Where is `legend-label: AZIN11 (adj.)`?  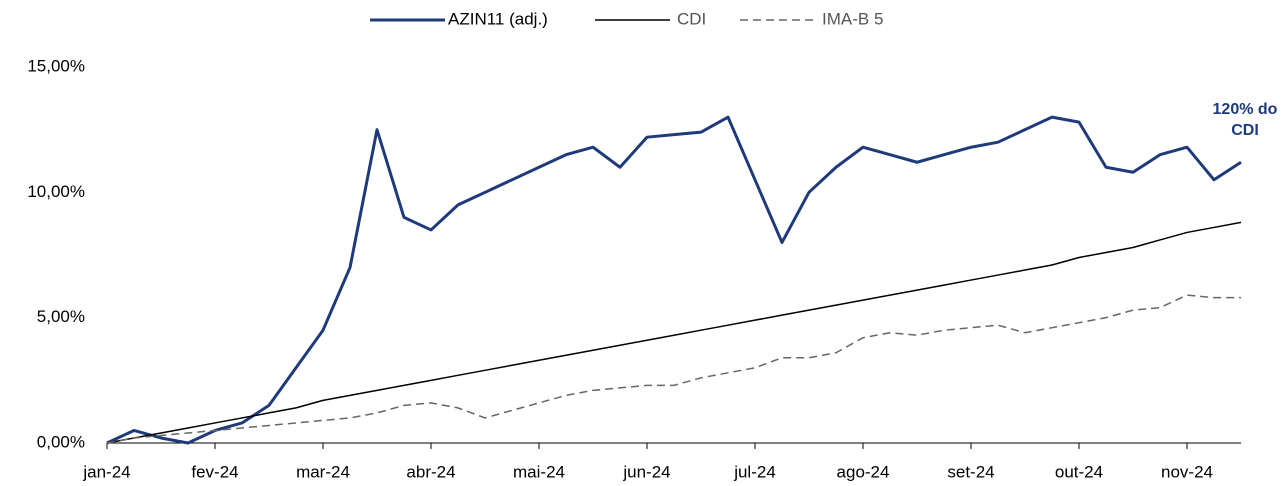 legend-label: AZIN11 (adj.) is located at coordinates (498, 18).